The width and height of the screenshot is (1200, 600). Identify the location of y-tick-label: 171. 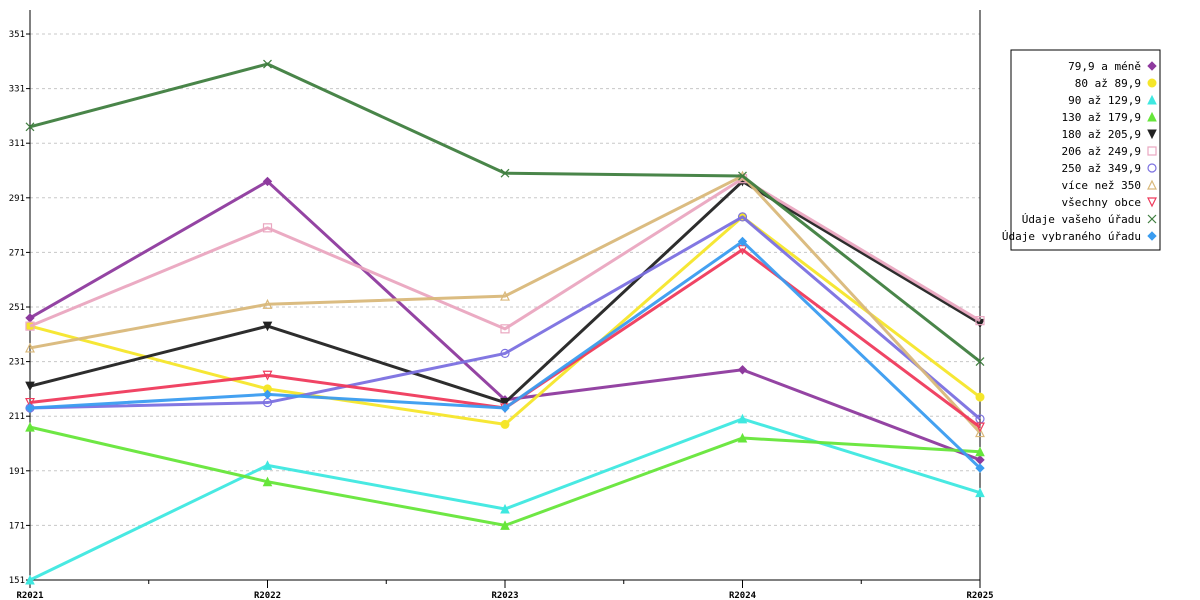
(17, 526).